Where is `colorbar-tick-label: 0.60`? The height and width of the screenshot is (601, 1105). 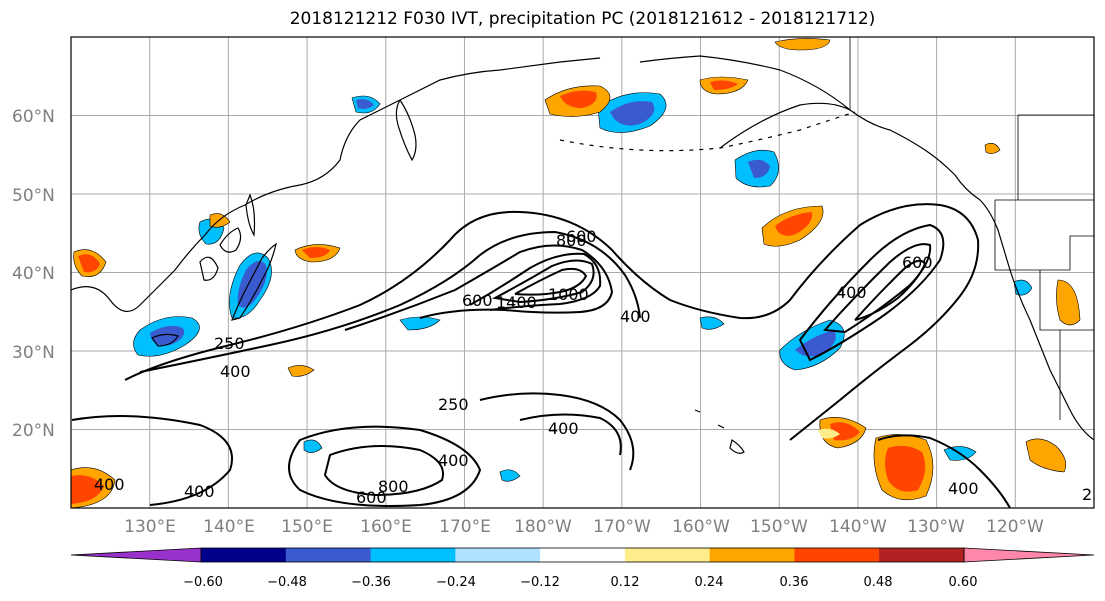
colorbar-tick-label: 0.60 is located at coordinates (963, 582).